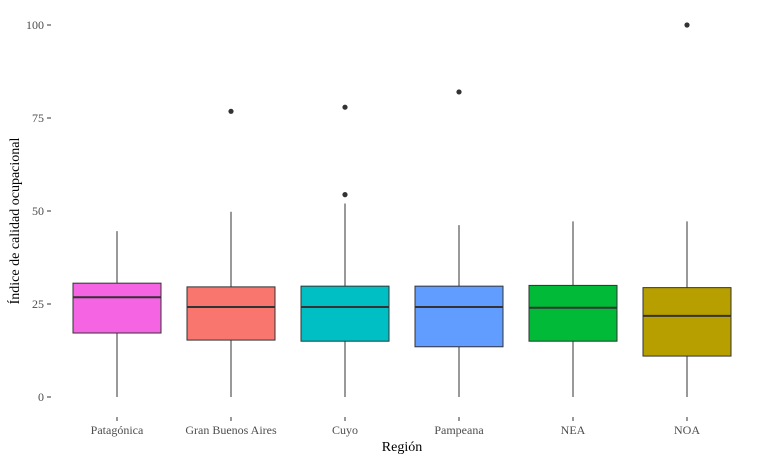 The image size is (763, 460). Describe the element at coordinates (231, 430) in the screenshot. I see `x-tick-label: Gran Buenos Aires` at that location.